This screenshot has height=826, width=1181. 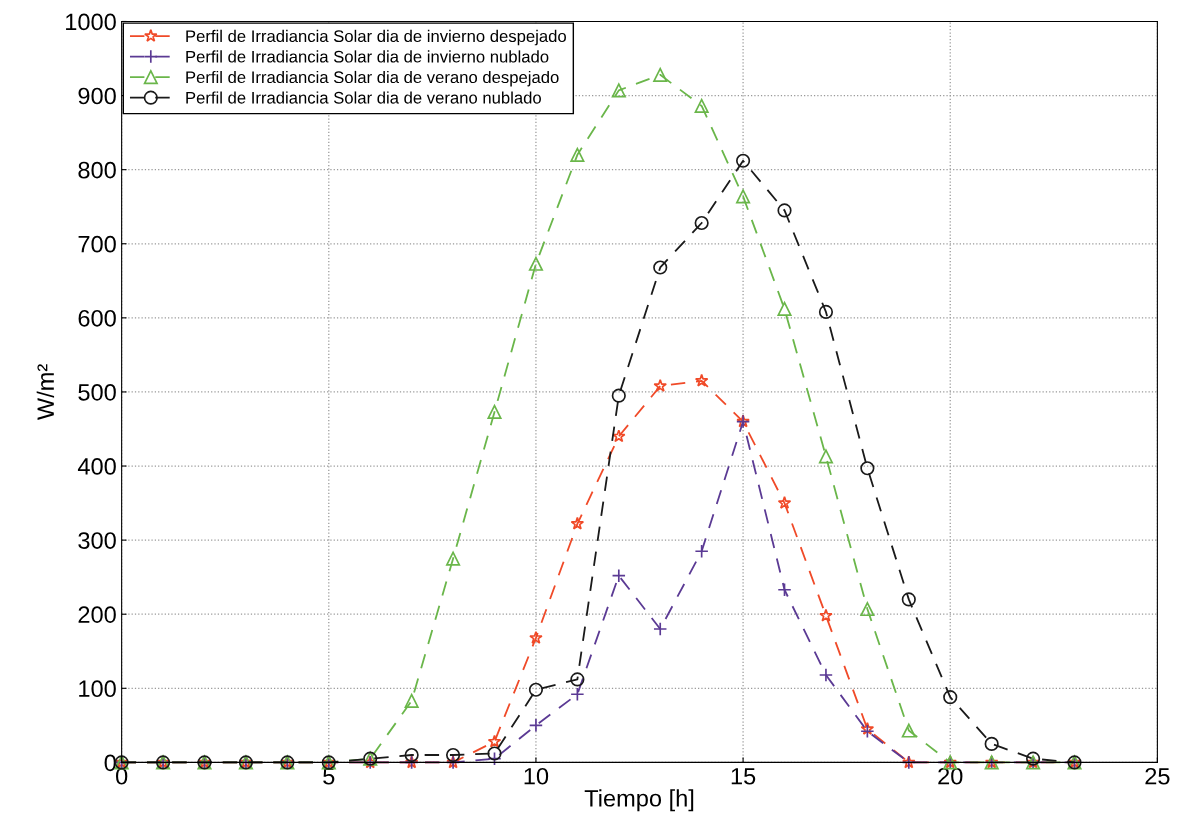 What do you see at coordinates (363, 97) in the screenshot?
I see `legend-label: Perfil de Irradiancia Solar dia de verano nublado` at bounding box center [363, 97].